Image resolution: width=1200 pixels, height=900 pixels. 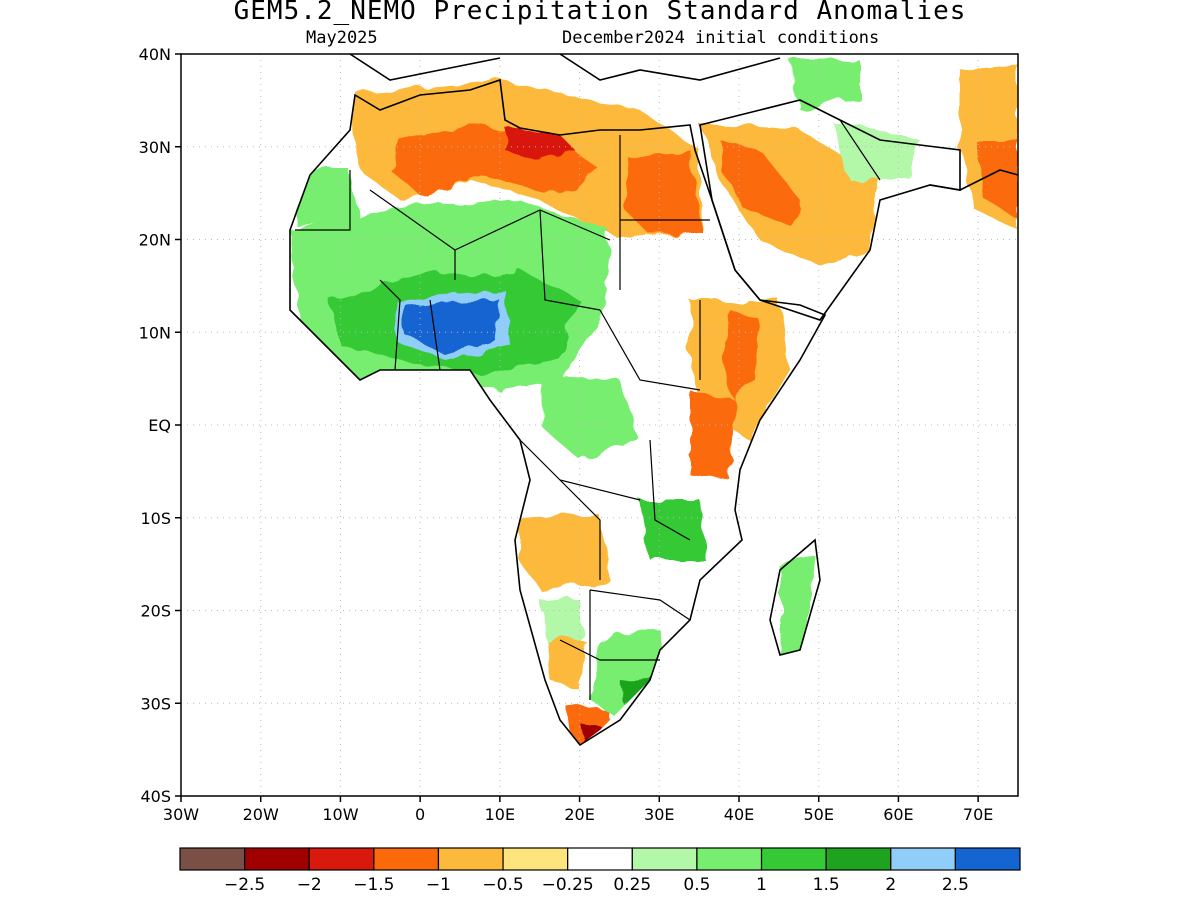 What do you see at coordinates (955, 885) in the screenshot?
I see `colorbar-label: 2.5` at bounding box center [955, 885].